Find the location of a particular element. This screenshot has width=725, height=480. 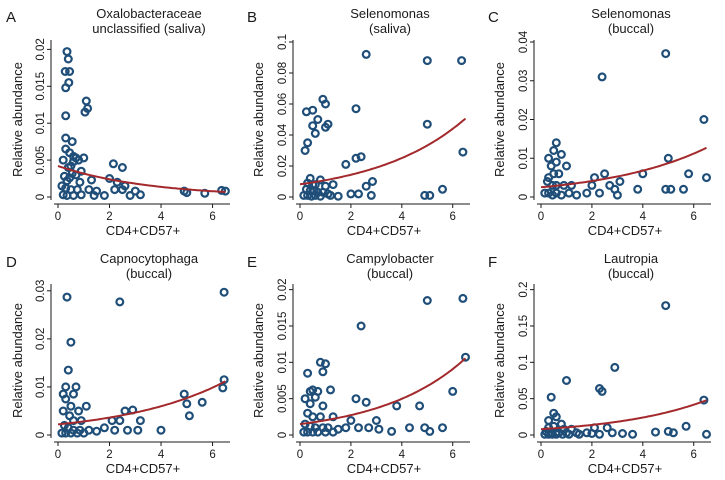

x-tick-label-f-0: 0 is located at coordinates (541, 455).